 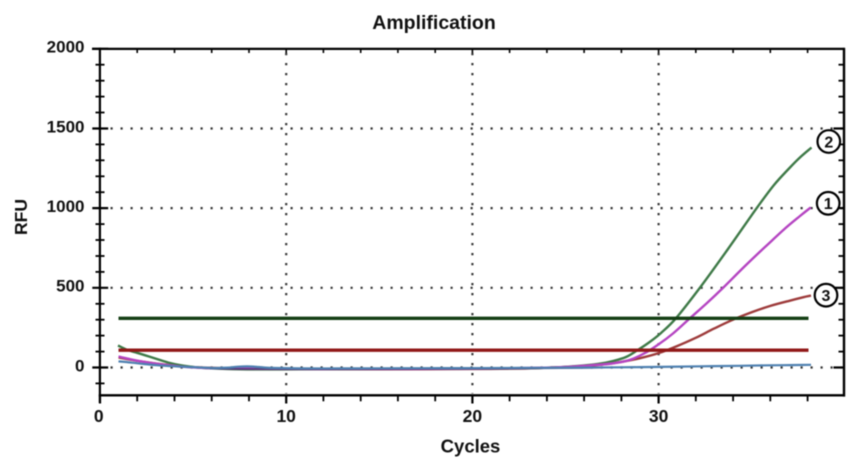 What do you see at coordinates (826, 296) in the screenshot?
I see `svg-text: 3` at bounding box center [826, 296].